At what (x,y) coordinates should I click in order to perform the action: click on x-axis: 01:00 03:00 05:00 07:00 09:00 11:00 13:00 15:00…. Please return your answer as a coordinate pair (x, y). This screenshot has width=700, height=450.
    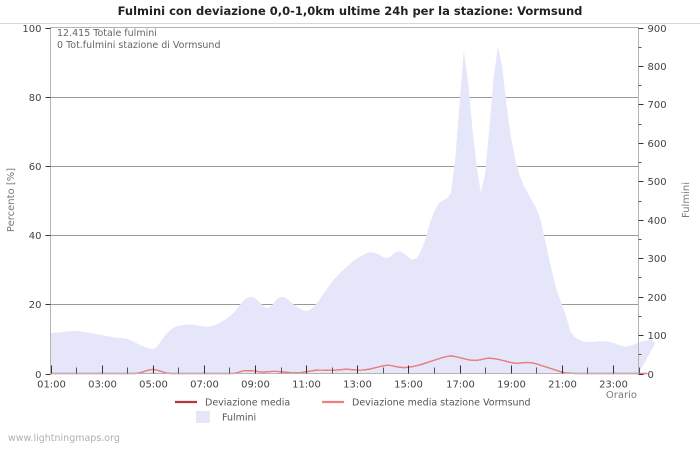
    Looking at the image, I should click on (338, 378).